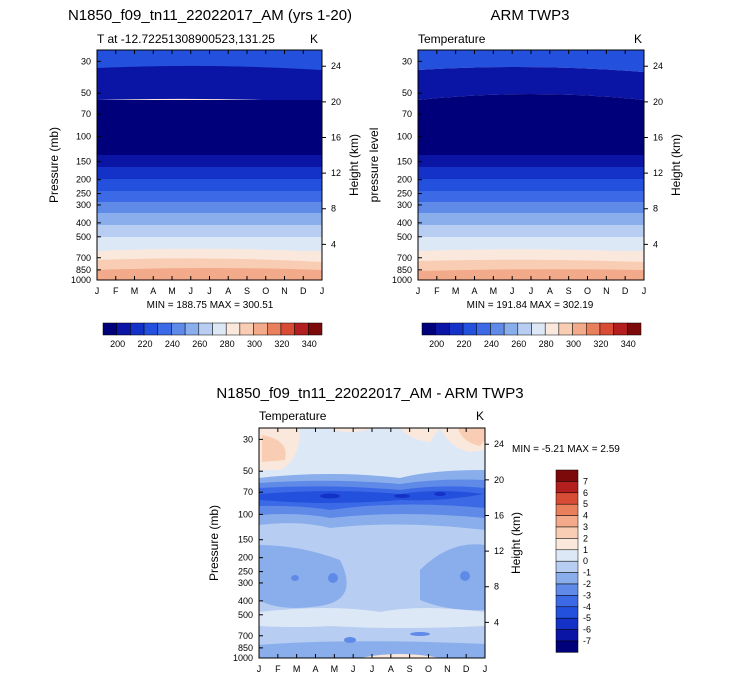  Describe the element at coordinates (499, 444) in the screenshot. I see `height-tick-label: 24` at that location.